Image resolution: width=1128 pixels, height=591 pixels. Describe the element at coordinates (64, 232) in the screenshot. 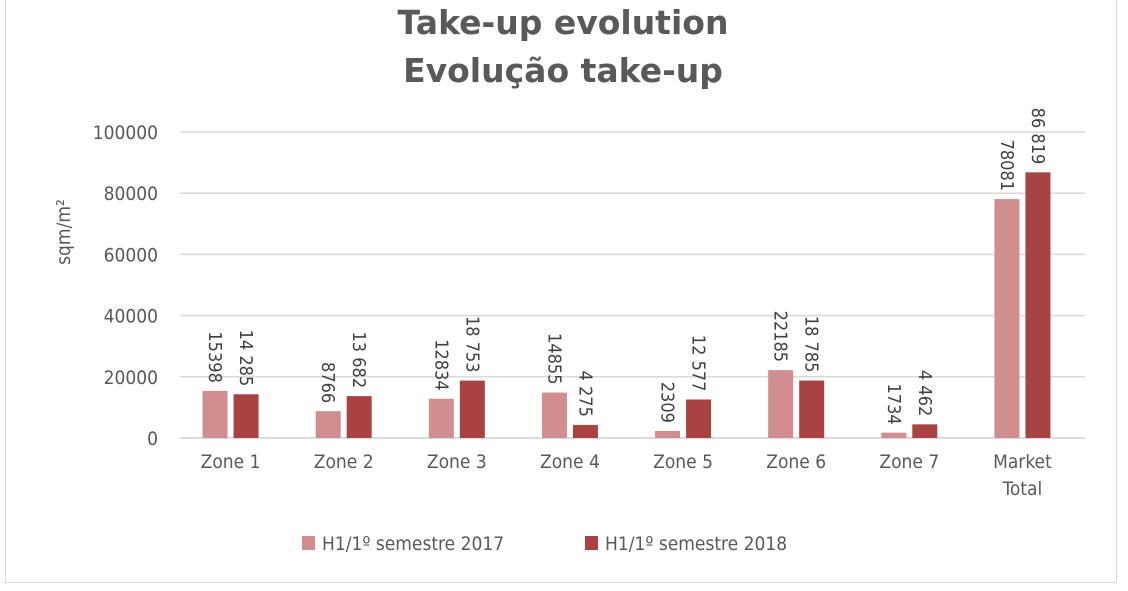

I see `y-axis-label: sqm/m²` at that location.